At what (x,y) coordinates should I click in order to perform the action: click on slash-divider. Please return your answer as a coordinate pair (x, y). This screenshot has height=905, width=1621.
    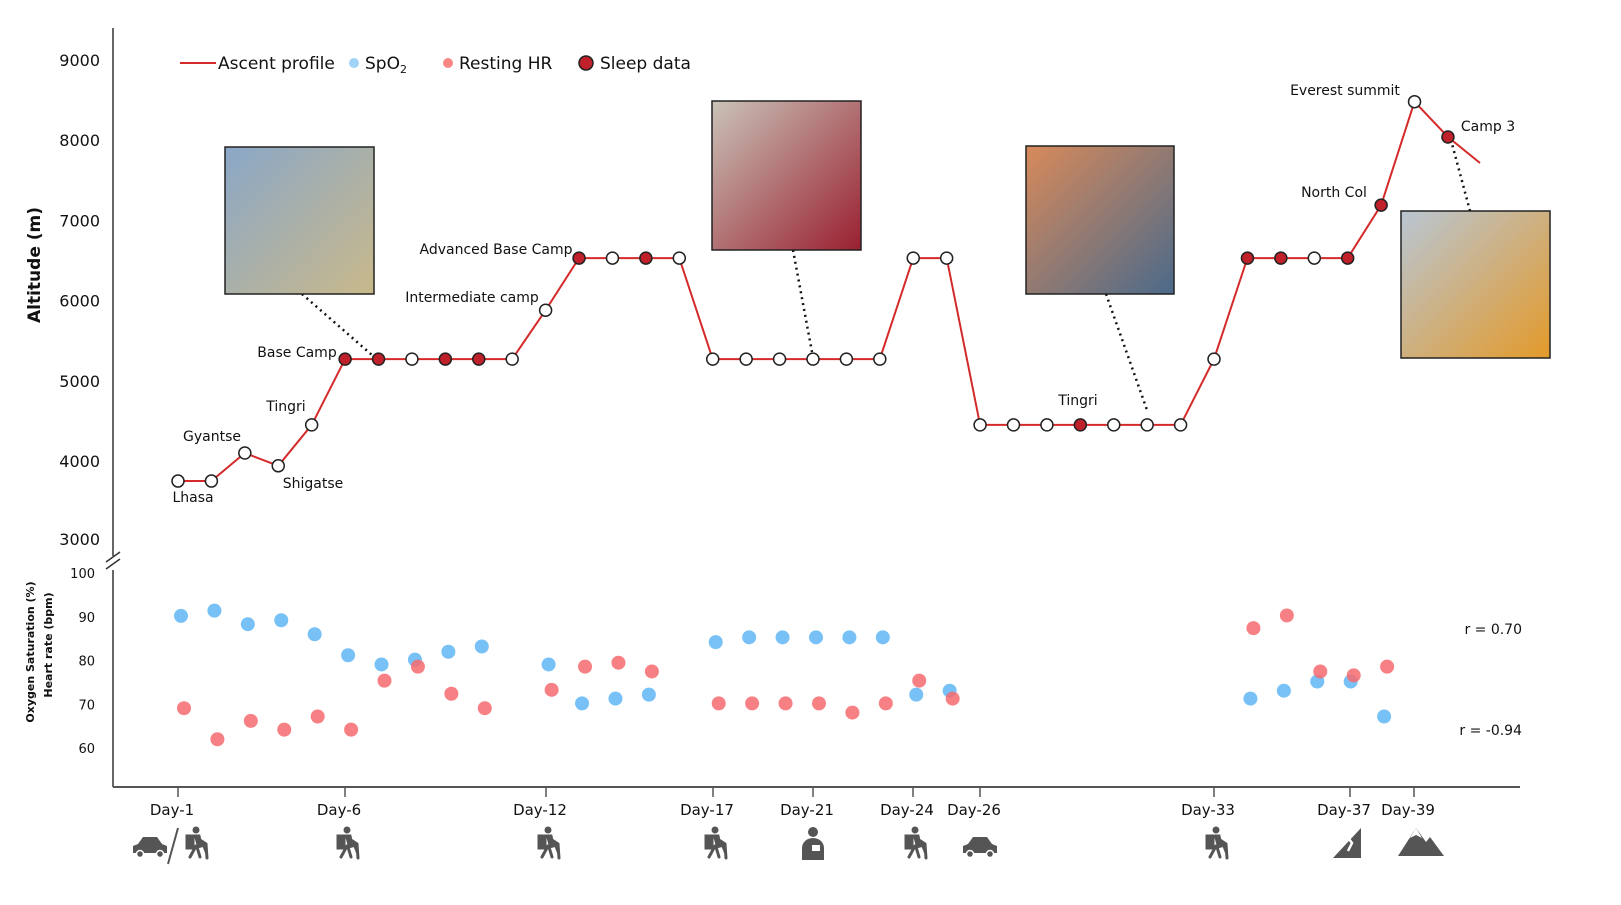
    Looking at the image, I should click on (173, 846).